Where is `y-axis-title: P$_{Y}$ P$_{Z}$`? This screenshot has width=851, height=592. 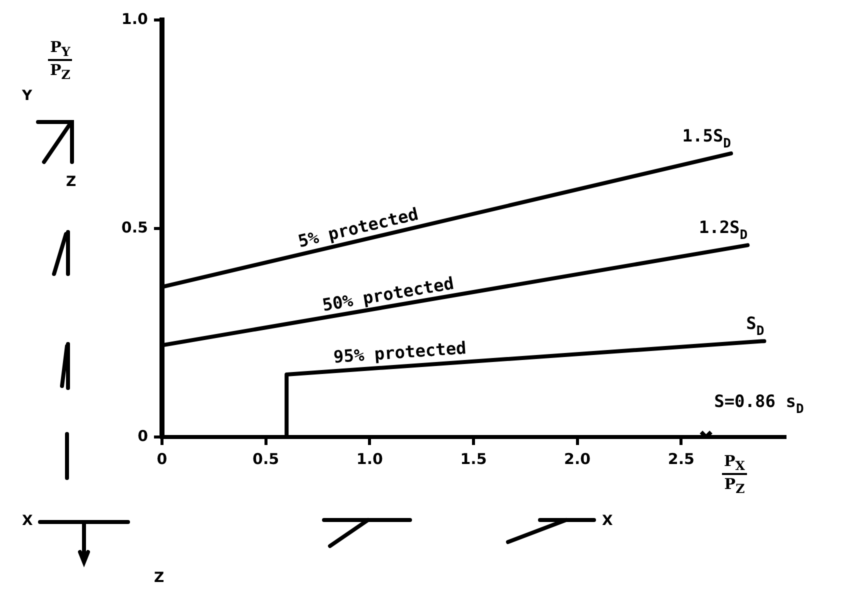
y-axis-title: P$_{Y}$ P$_{Z}$ is located at coordinates (60, 60).